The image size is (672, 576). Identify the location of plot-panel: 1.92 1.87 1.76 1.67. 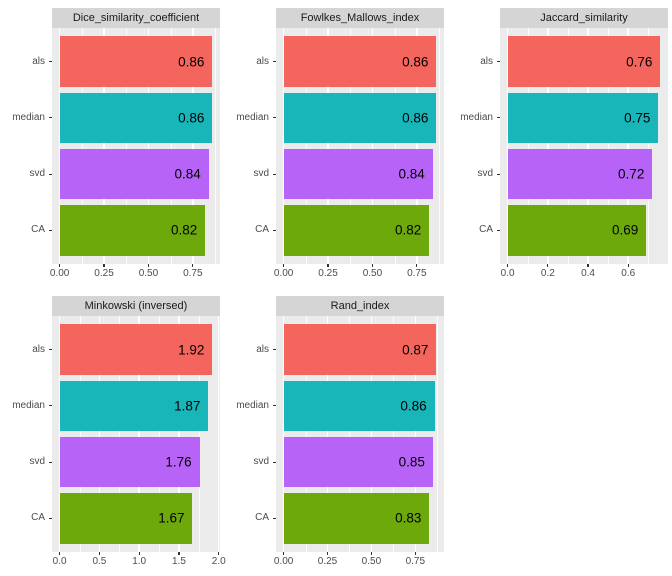
(136, 434).